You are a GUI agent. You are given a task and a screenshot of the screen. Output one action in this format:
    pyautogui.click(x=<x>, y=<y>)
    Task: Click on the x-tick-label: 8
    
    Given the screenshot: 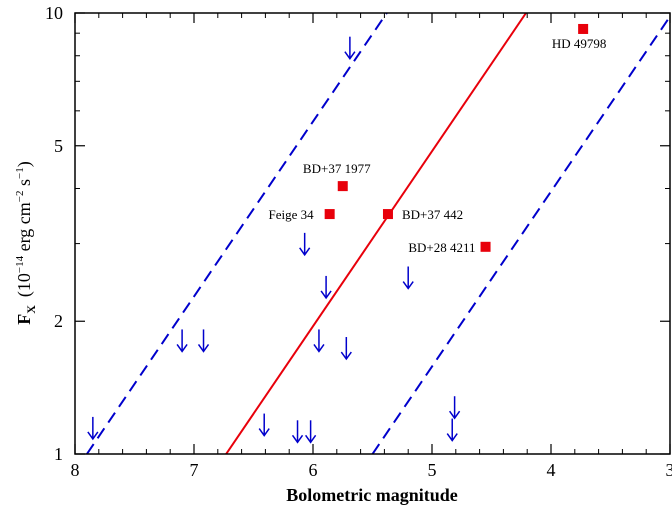 What is the action you would take?
    pyautogui.click(x=75, y=470)
    